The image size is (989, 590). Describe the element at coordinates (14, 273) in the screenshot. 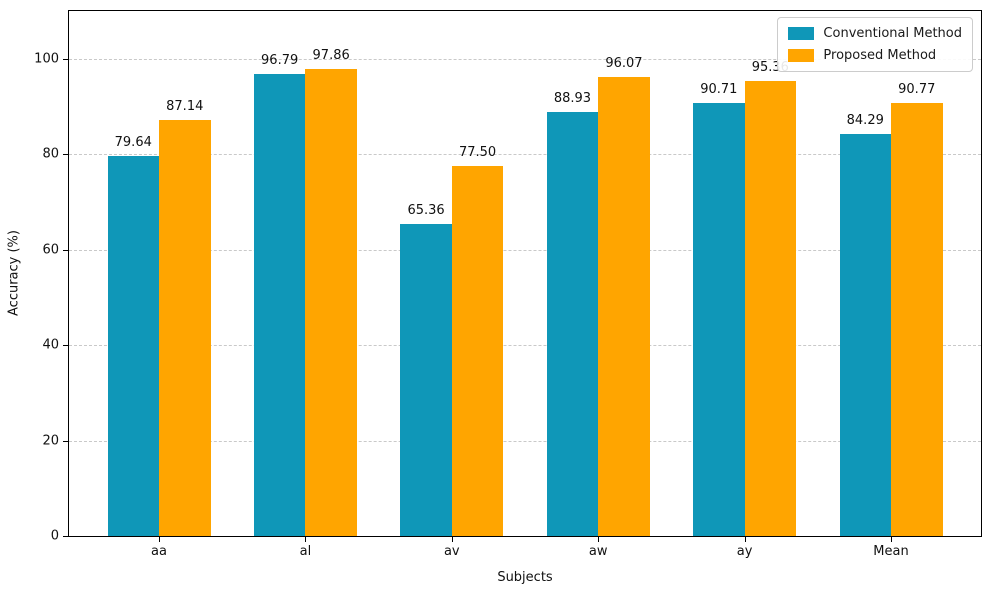

I see `y-axis-label: Accuracy (%)` at that location.